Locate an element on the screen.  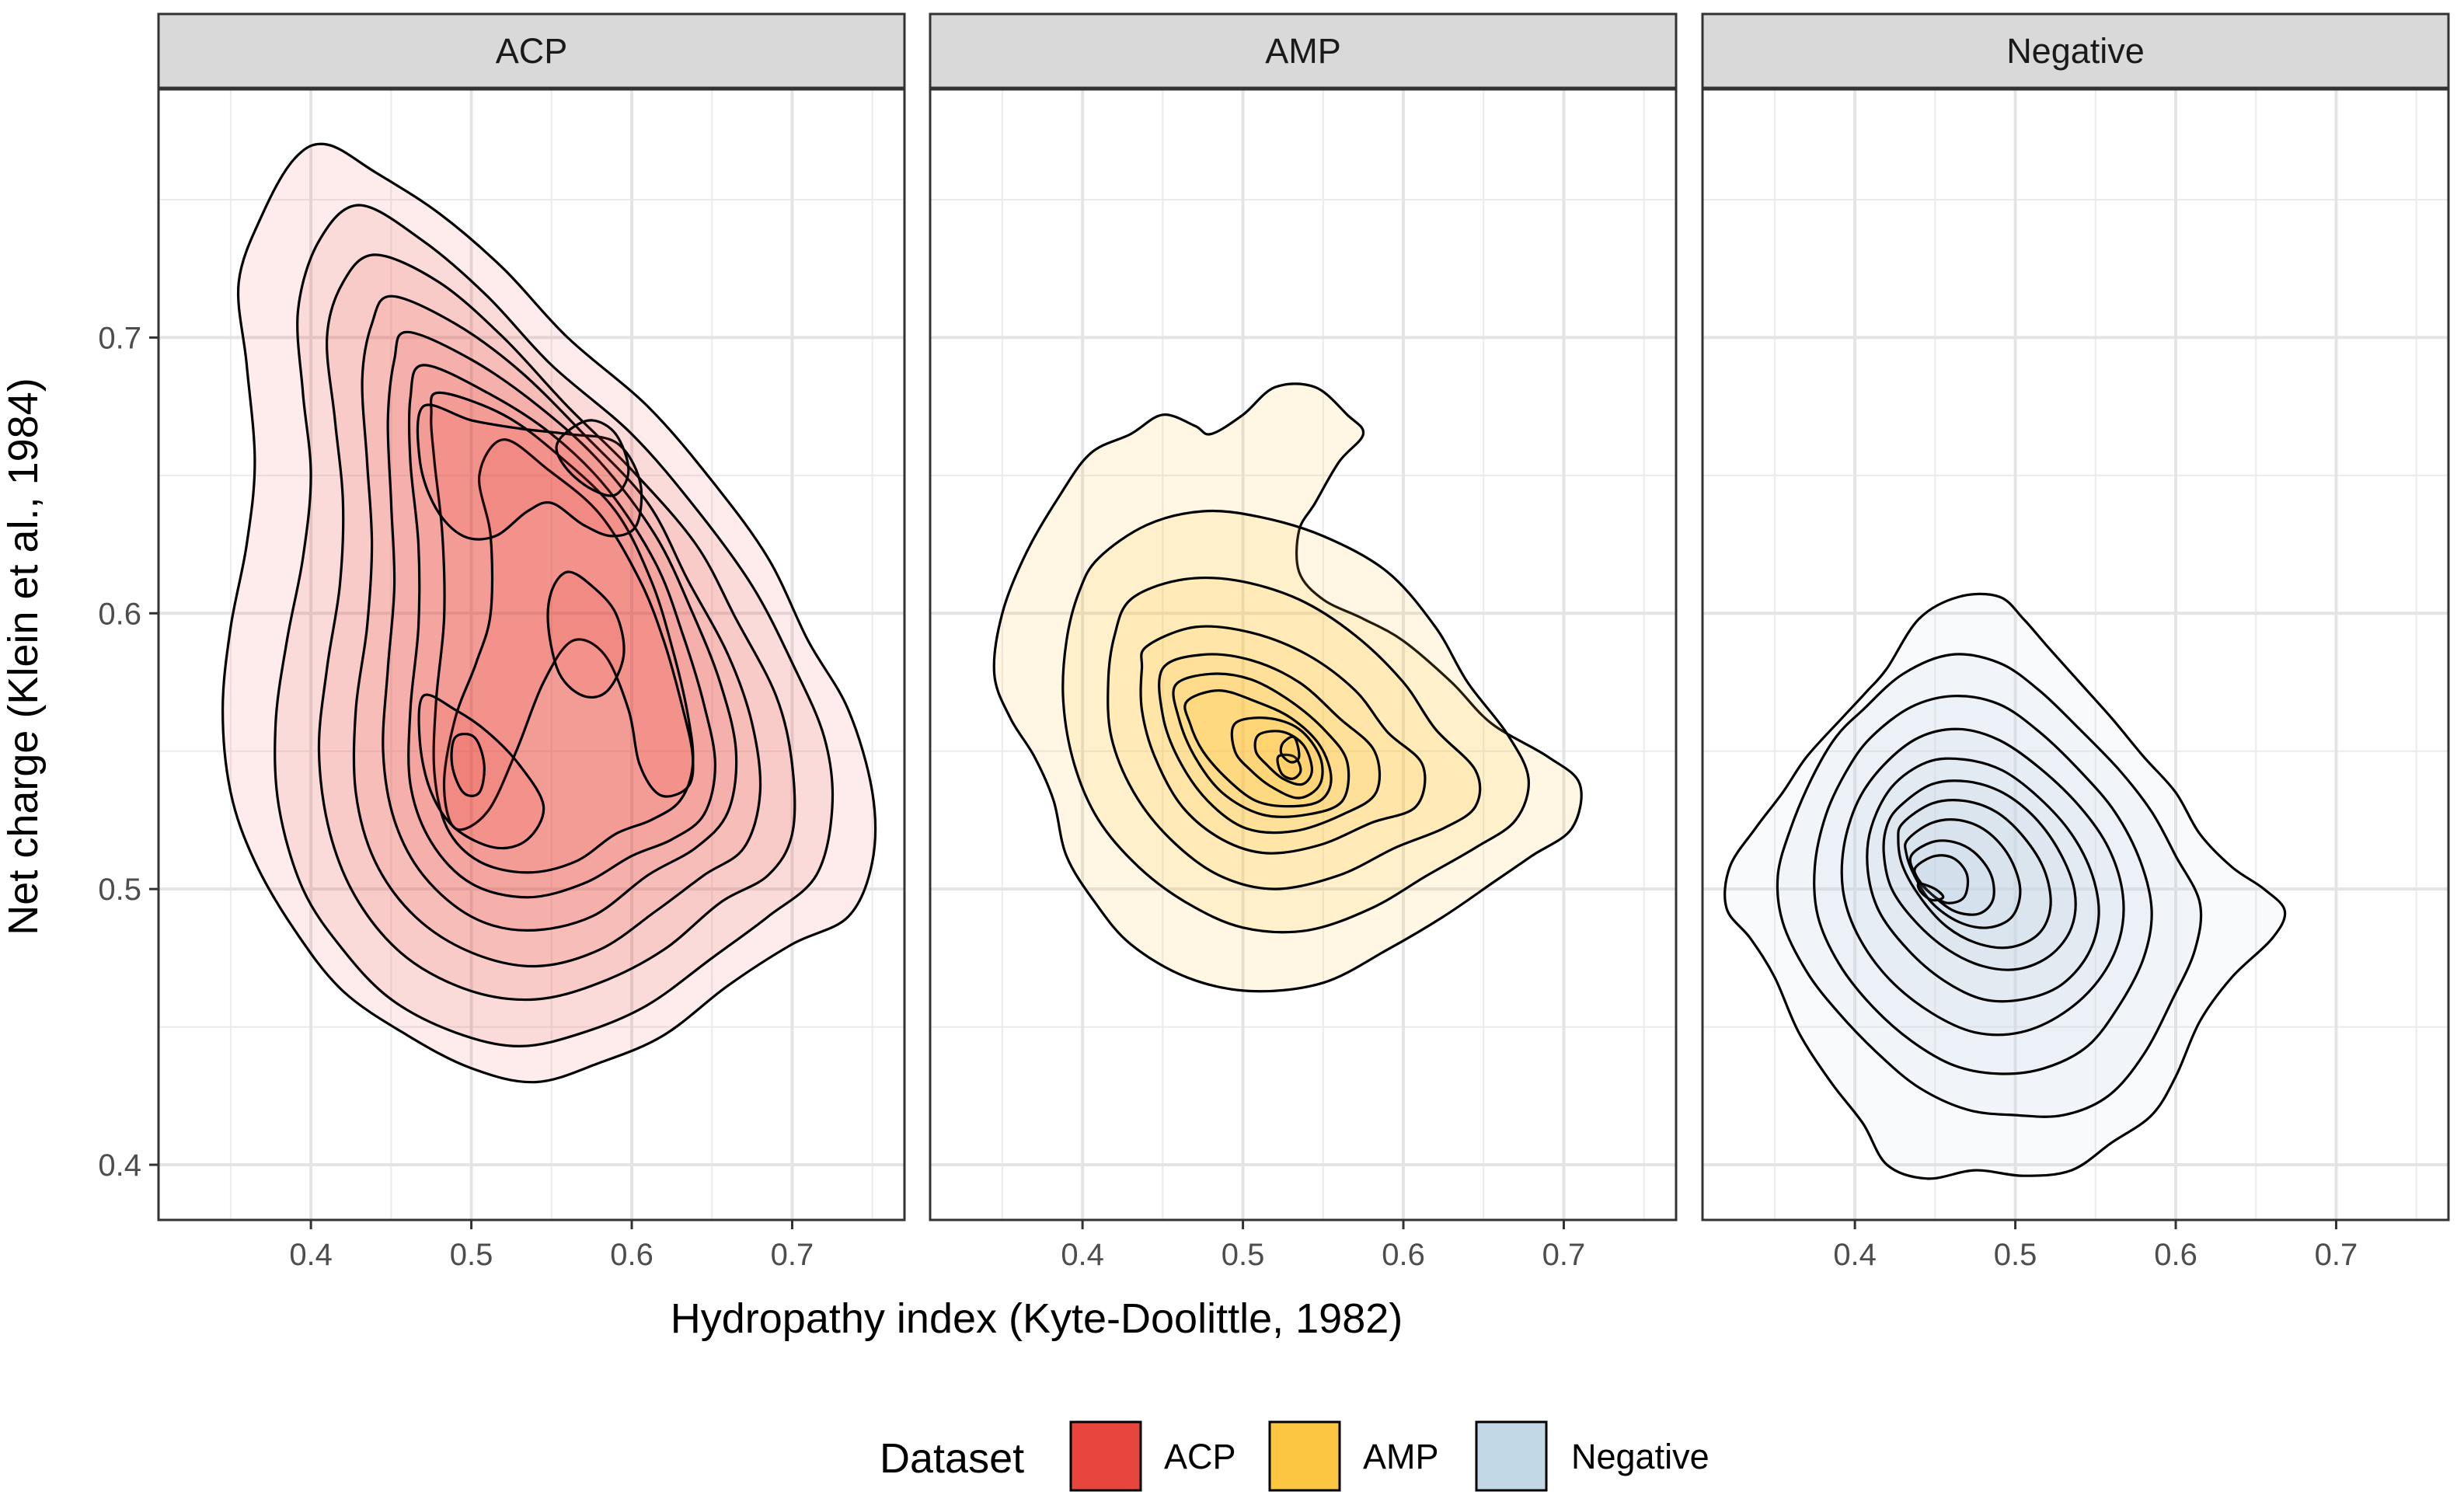
strip-title-acp: ACP is located at coordinates (532, 51).